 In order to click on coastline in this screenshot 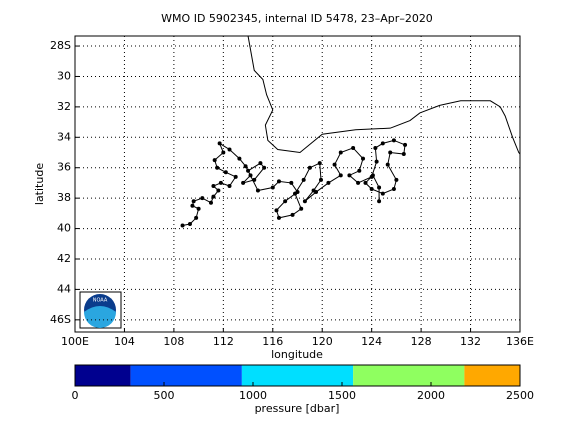, I will do `click(384, 95)`.